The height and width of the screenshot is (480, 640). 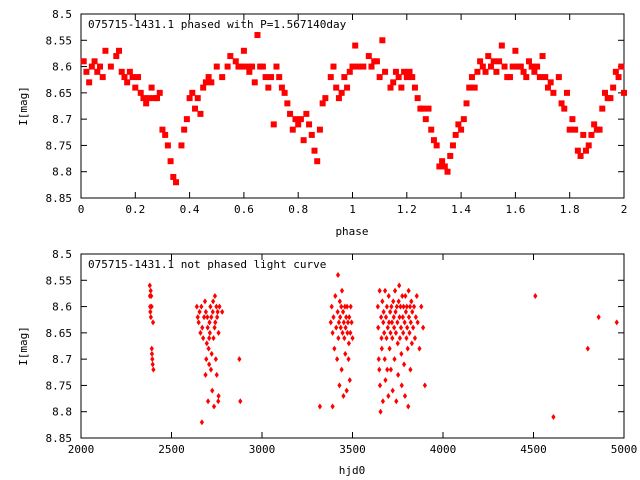 What do you see at coordinates (135, 209) in the screenshot?
I see `phased-x-tick-label: 0.2` at bounding box center [135, 209].